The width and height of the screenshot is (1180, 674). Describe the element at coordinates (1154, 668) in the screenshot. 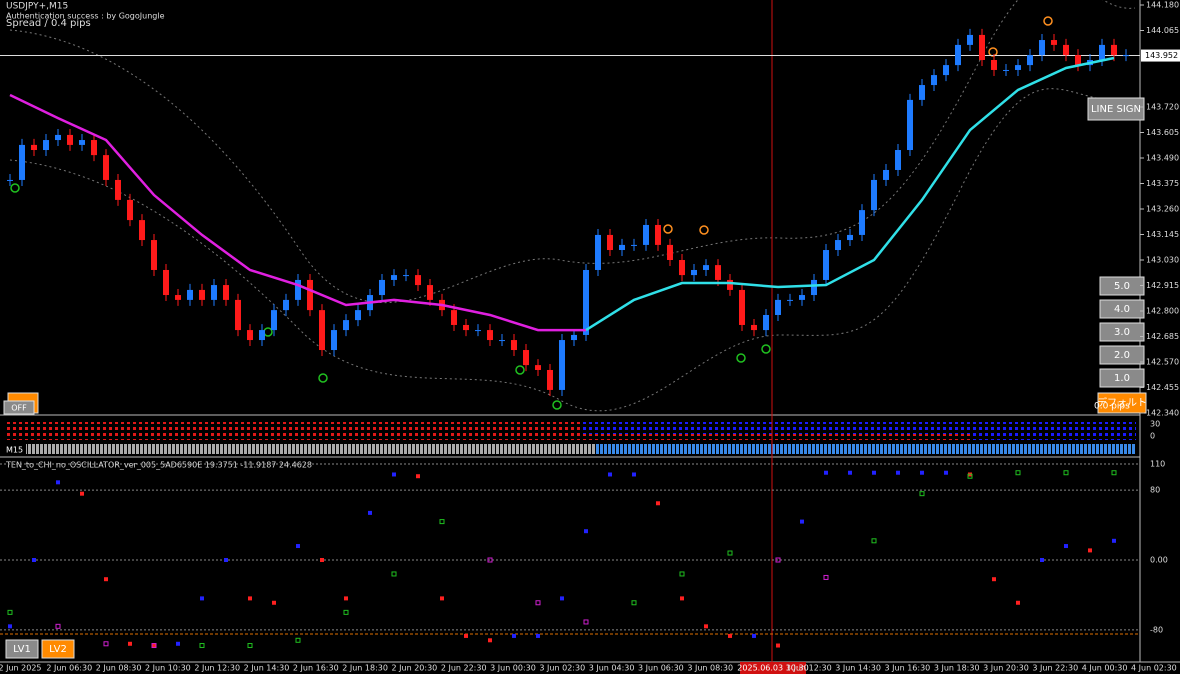

I see `x-tick-label: 4 Jun 02:30` at that location.